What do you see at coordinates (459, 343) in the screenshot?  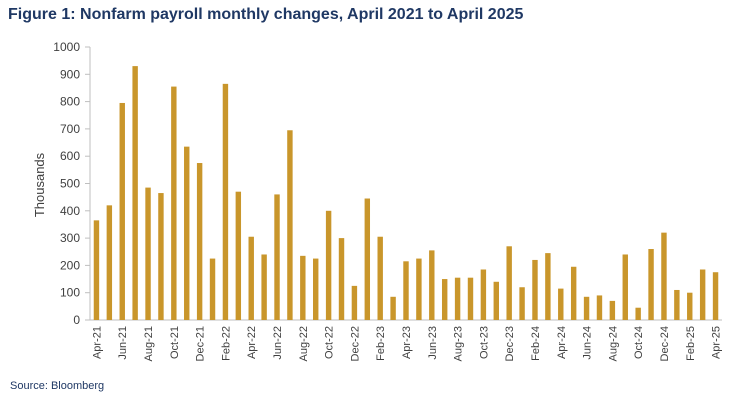 I see `x-tick-label: Aug-23` at bounding box center [459, 343].